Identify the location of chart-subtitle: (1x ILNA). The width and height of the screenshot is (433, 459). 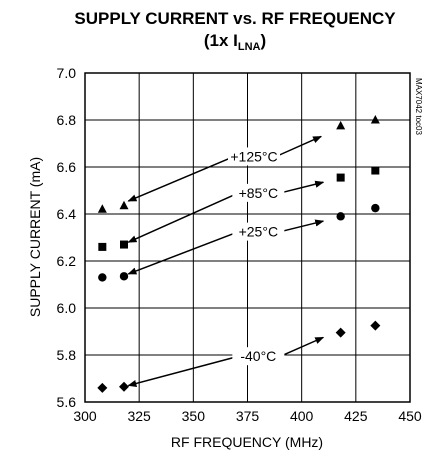
(235, 42).